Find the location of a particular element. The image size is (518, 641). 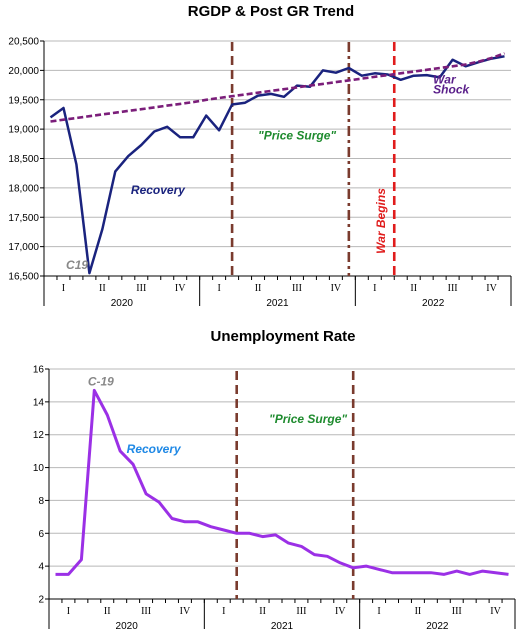

annotation: C-19 is located at coordinates (101, 381).